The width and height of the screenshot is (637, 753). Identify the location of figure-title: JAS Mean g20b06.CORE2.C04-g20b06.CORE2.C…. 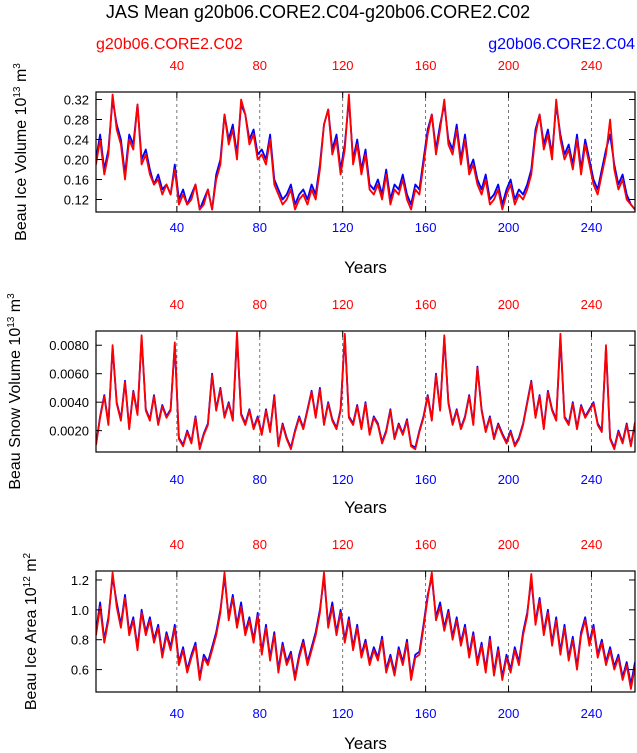
(318, 12).